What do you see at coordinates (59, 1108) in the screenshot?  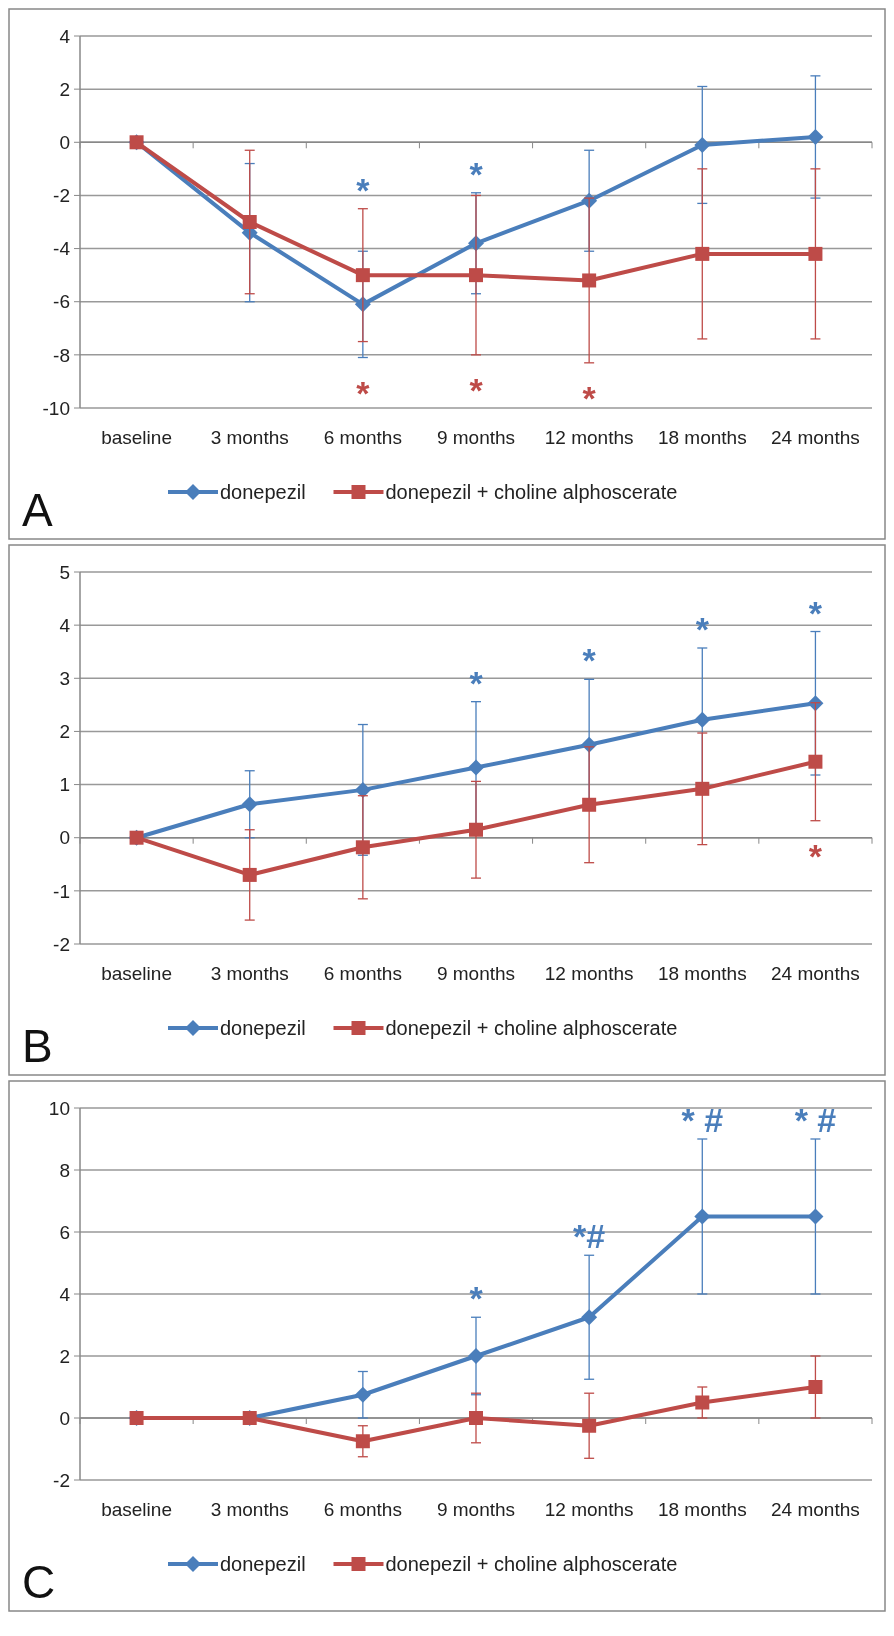 I see `y-tick-label: 10` at bounding box center [59, 1108].